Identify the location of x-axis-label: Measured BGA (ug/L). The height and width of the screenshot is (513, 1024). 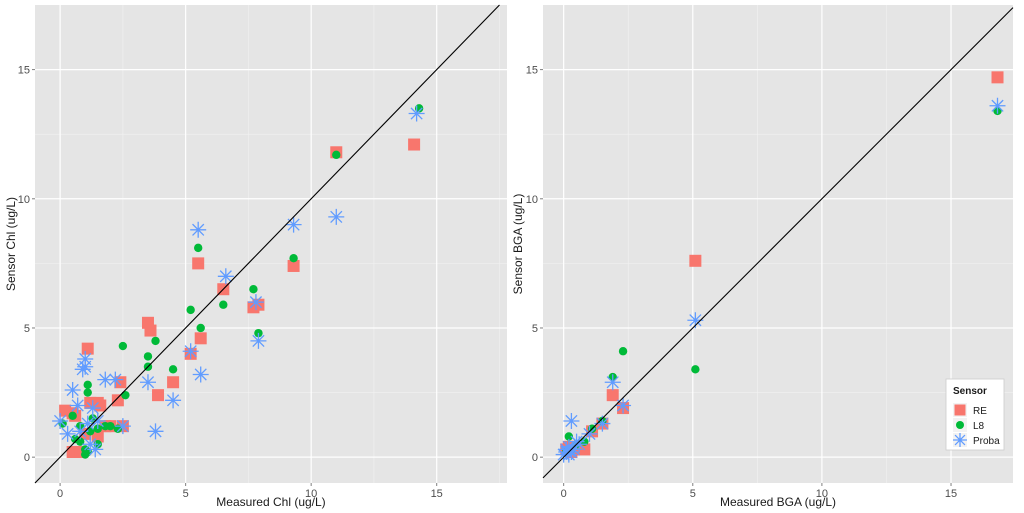
(778, 502).